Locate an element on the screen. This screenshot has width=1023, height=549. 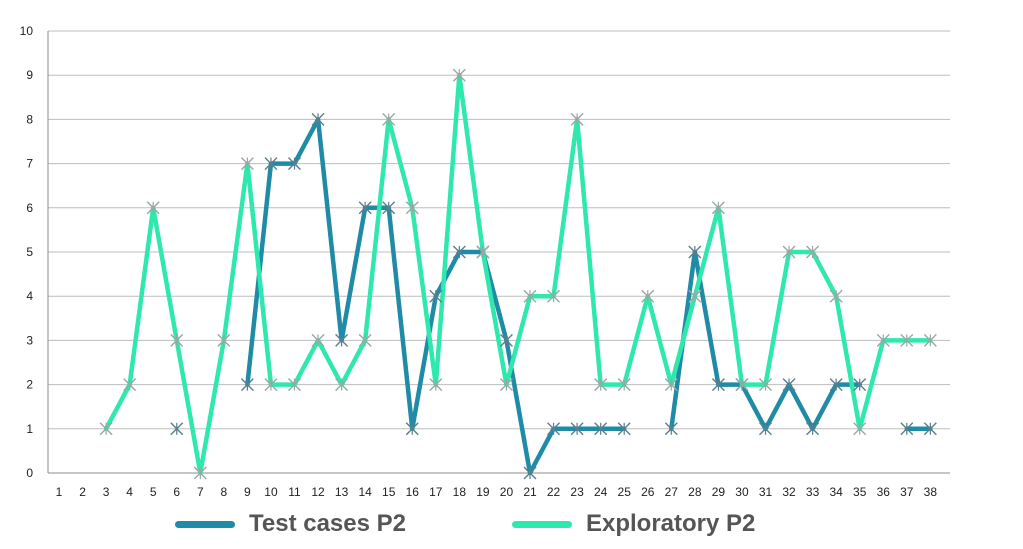
x-tick-label: 36 is located at coordinates (884, 492).